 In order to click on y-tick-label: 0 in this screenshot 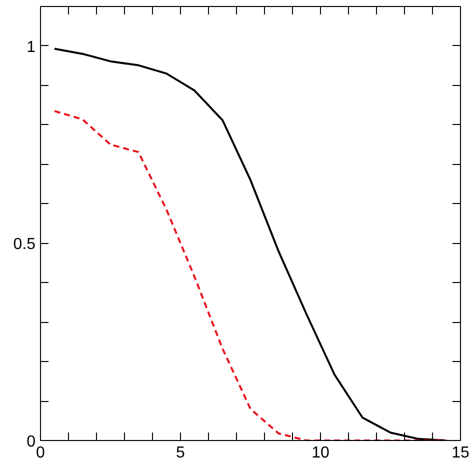, I will do `click(31, 442)`.